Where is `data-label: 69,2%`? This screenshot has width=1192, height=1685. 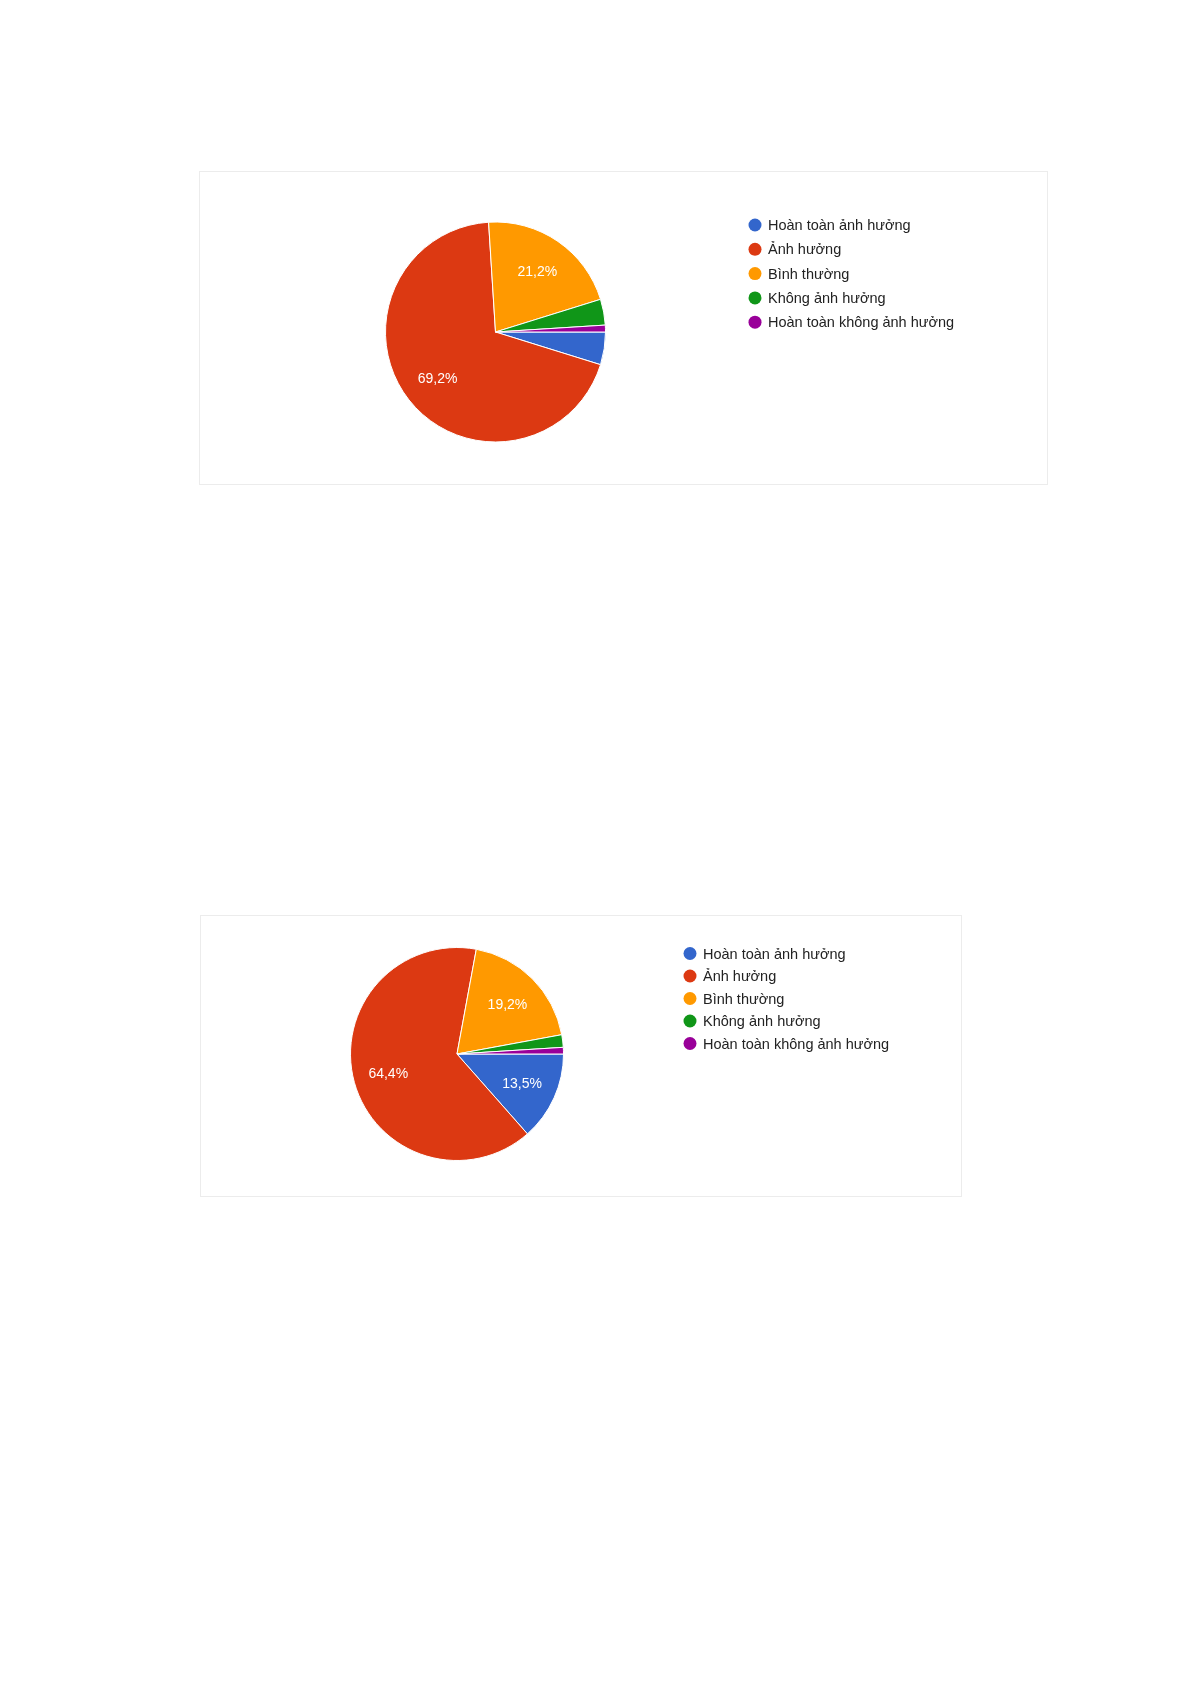
data-label: 69,2% is located at coordinates (437, 377).